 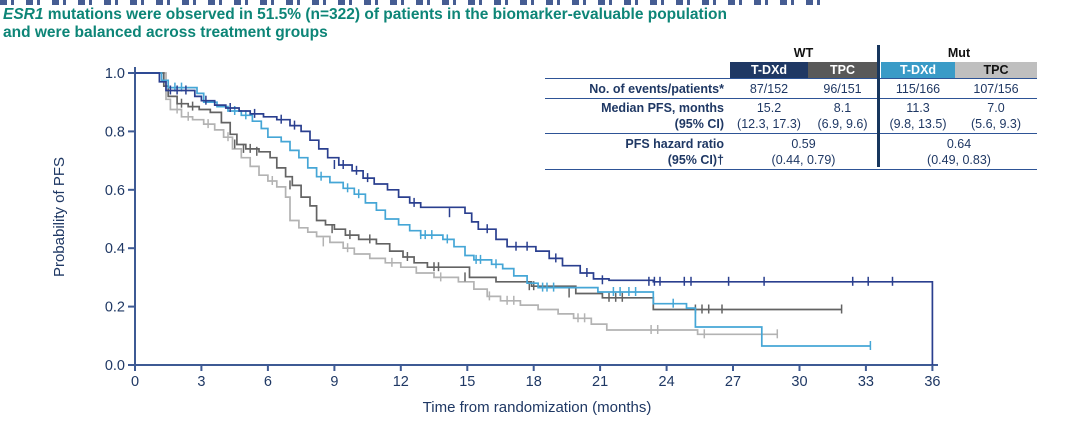 What do you see at coordinates (918, 69) in the screenshot?
I see `col-header-mut-tdxd: T-DXd` at bounding box center [918, 69].